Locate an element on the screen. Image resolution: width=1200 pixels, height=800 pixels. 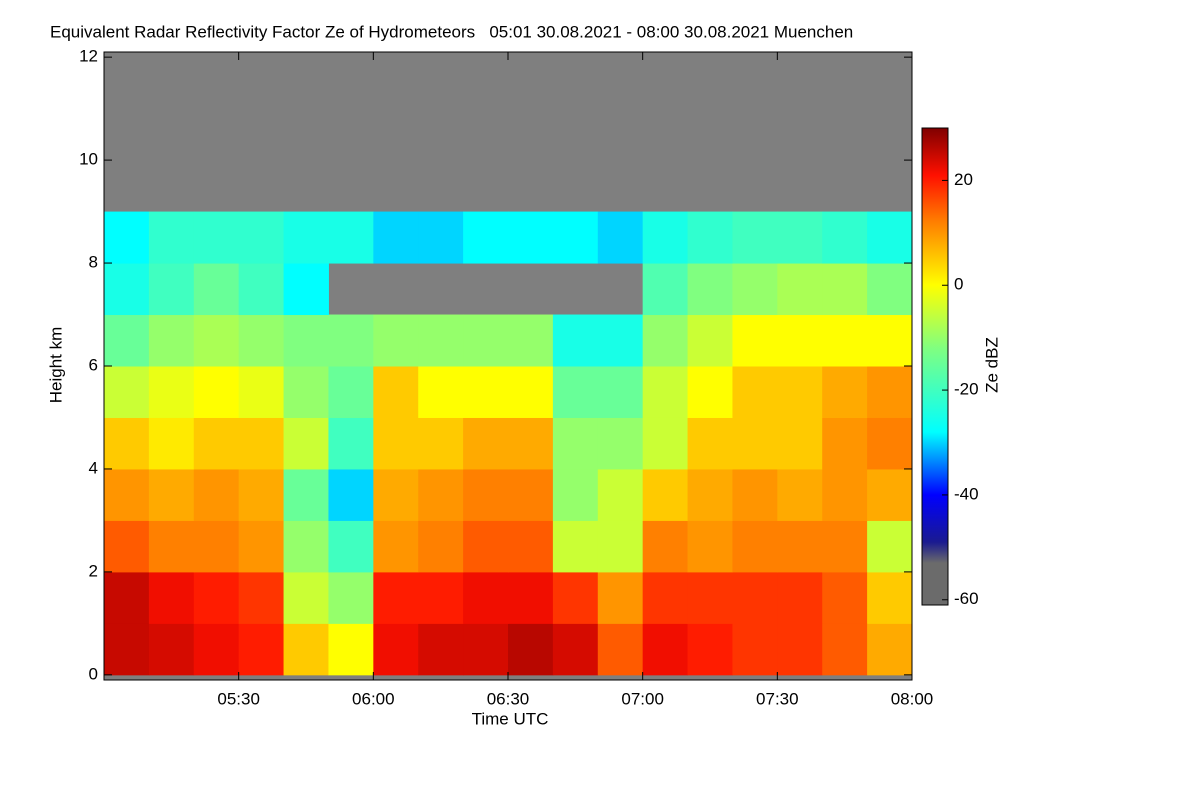
y-tick-label: 10 is located at coordinates (88, 159).